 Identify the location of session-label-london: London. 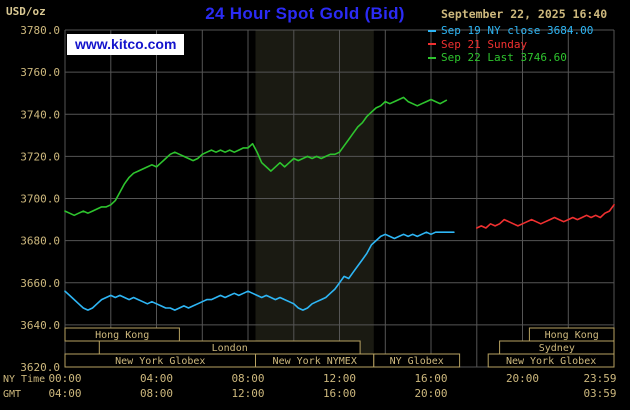
(230, 348).